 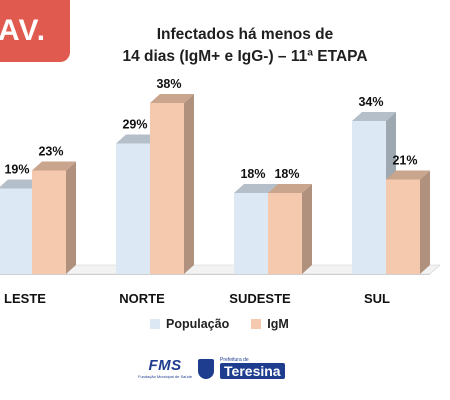 What do you see at coordinates (307, 229) in the screenshot?
I see `bar-igm-sudeste-side` at bounding box center [307, 229].